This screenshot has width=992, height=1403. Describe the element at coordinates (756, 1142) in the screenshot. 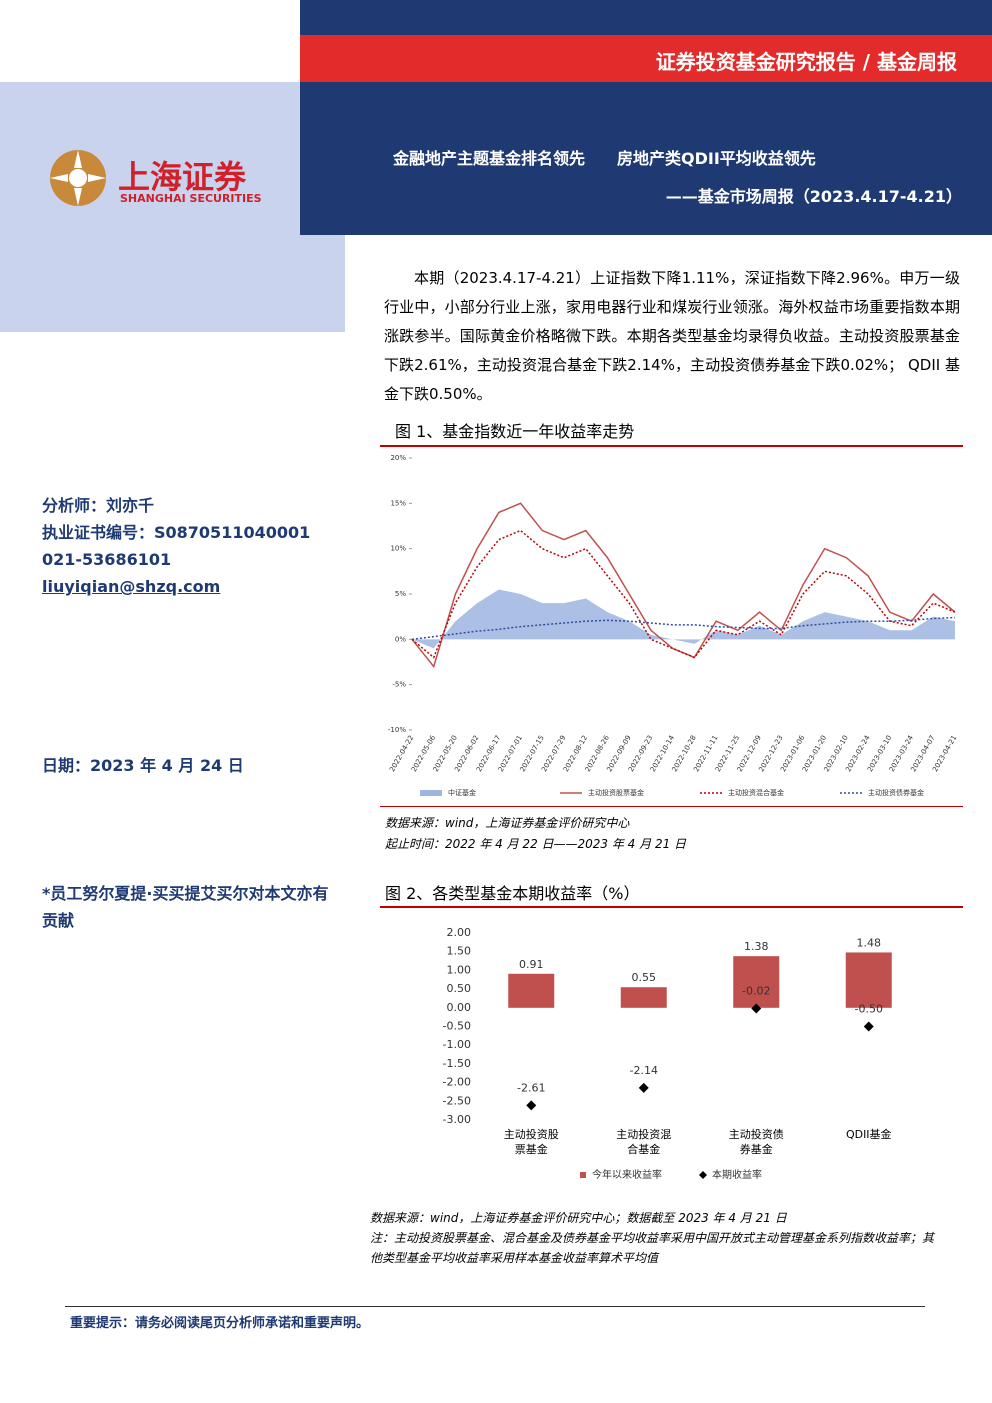

I see `x-tick-label: 主动投资债券基金` at that location.